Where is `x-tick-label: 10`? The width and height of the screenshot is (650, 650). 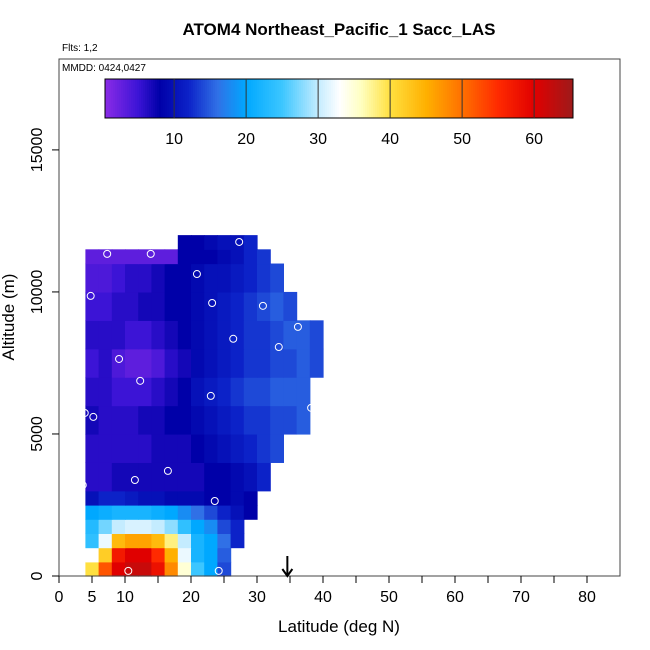 x-tick-label: 10 is located at coordinates (125, 597).